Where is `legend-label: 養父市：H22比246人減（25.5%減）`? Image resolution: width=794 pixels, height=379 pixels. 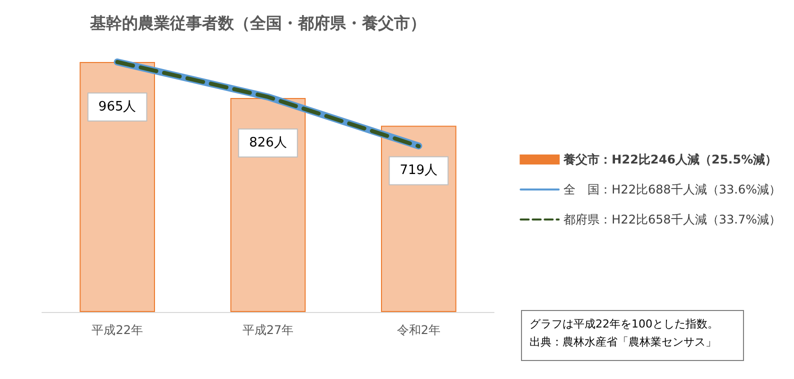 legend-label: 養父市：H22比246人減（25.5%減） is located at coordinates (670, 159).